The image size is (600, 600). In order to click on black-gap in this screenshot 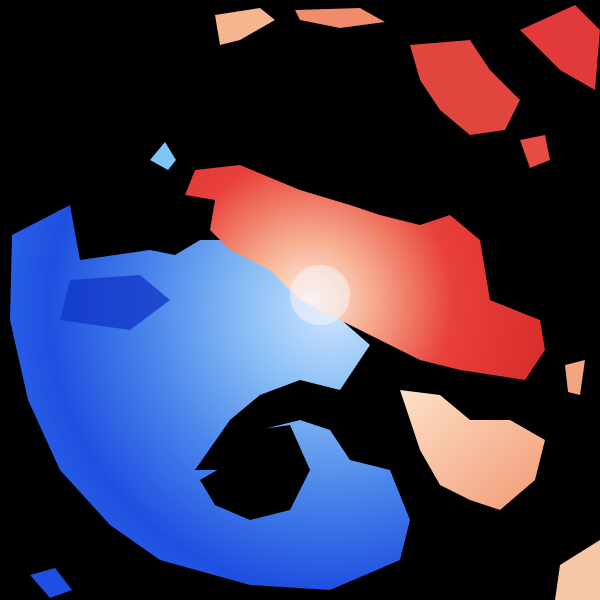, I will do `click(255, 472)`.